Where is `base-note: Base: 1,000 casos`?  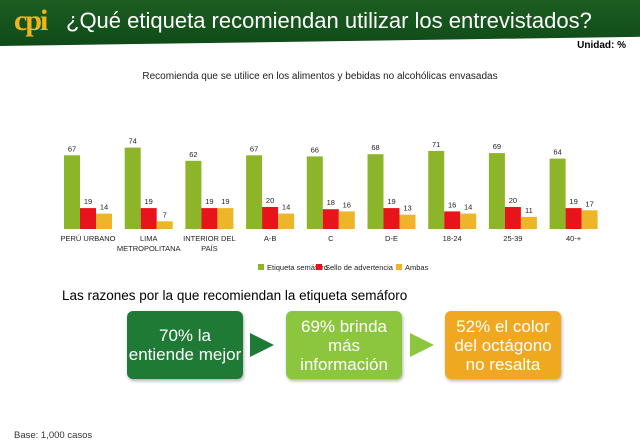 base-note: Base: 1,000 casos is located at coordinates (53, 435).